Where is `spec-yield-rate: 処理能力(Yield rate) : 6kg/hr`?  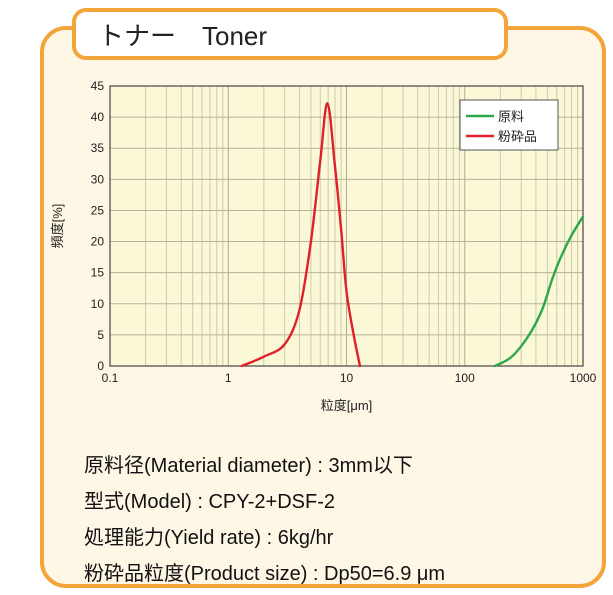
spec-yield-rate: 処理能力(Yield rate) : 6kg/hr is located at coordinates (209, 538).